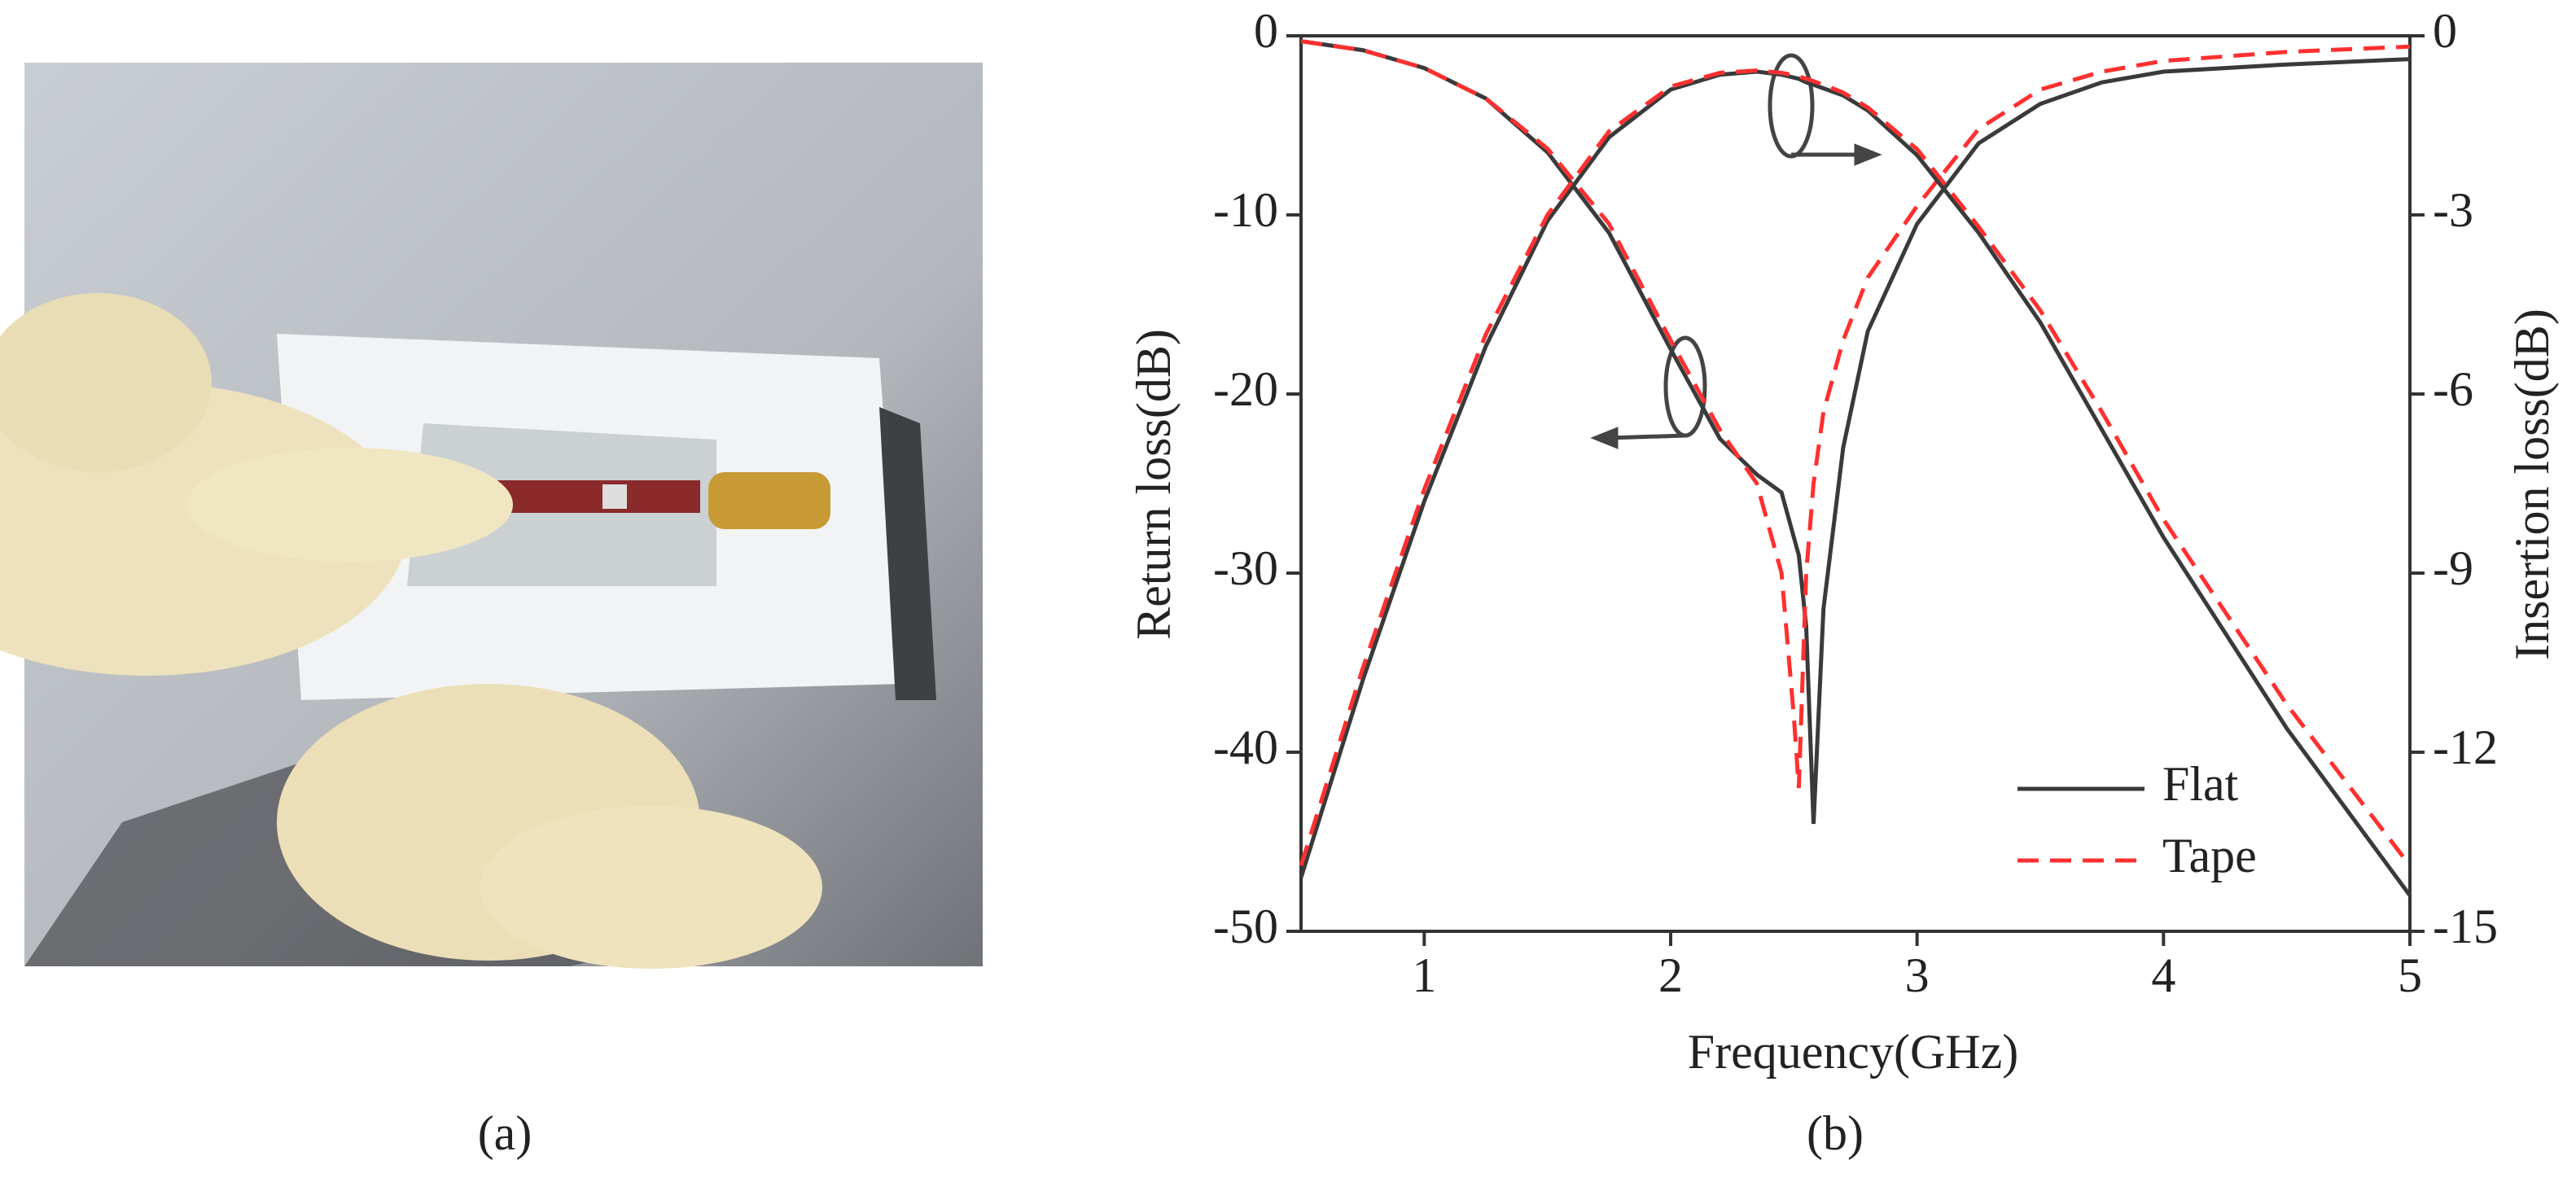  Describe the element at coordinates (2200, 784) in the screenshot. I see `legend-label: Flat` at that location.